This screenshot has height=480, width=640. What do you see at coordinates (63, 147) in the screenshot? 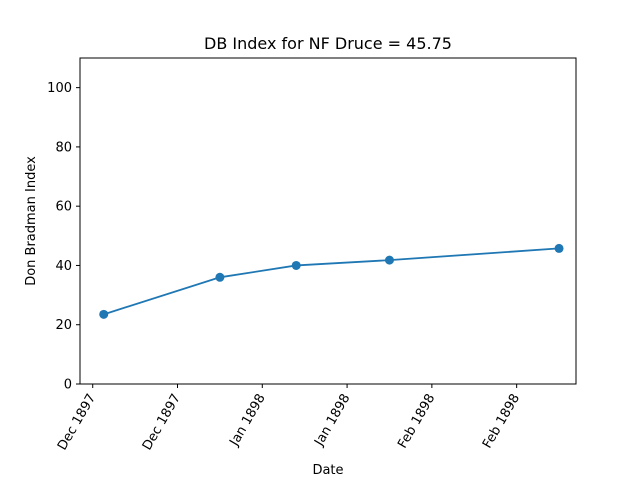
I see `y-tick-label: 80` at bounding box center [63, 147].